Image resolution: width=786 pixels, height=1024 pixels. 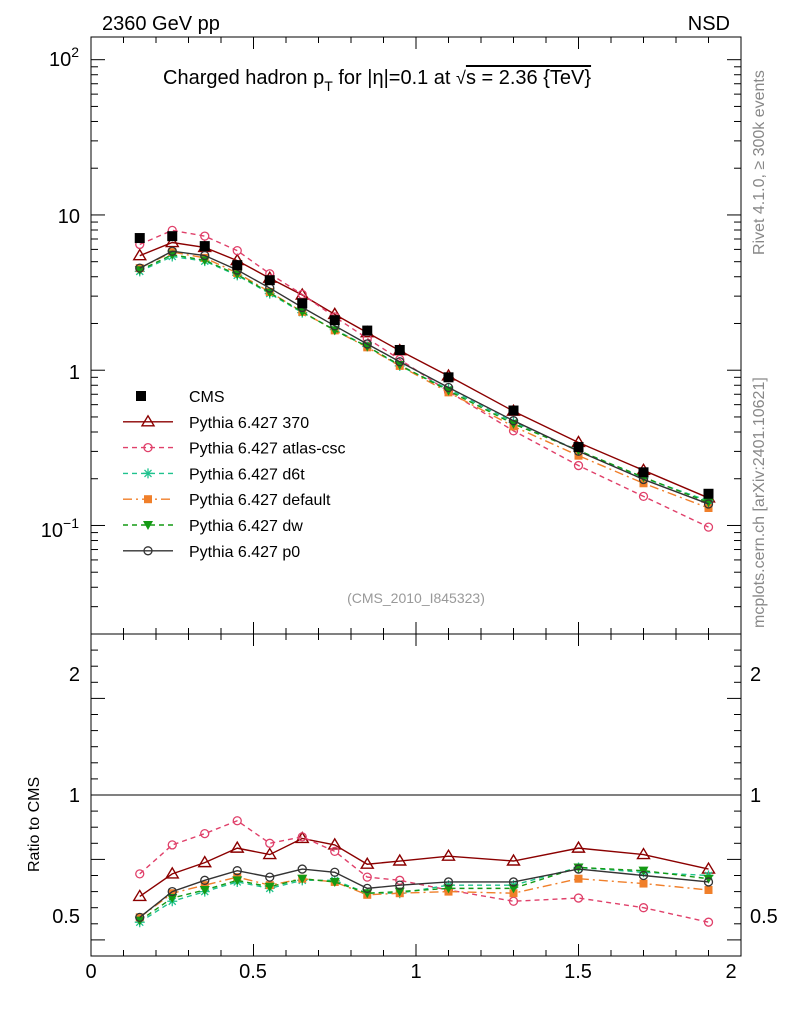 I want to click on y-tick-label-0.1: 10⁻¹, so click(x=60, y=528).